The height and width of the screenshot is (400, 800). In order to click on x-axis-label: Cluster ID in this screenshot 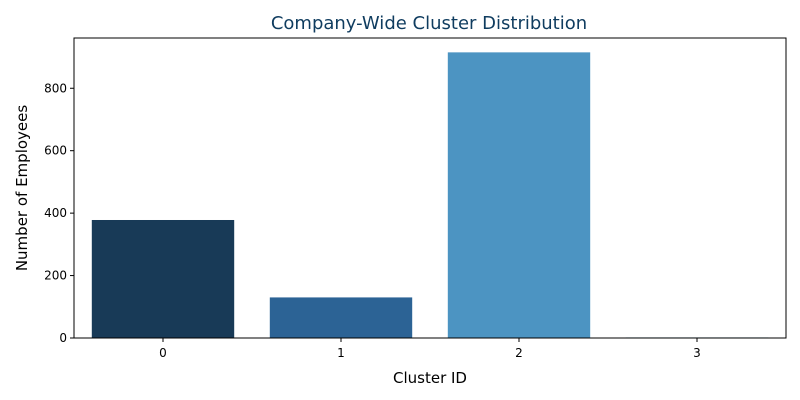, I will do `click(430, 378)`.